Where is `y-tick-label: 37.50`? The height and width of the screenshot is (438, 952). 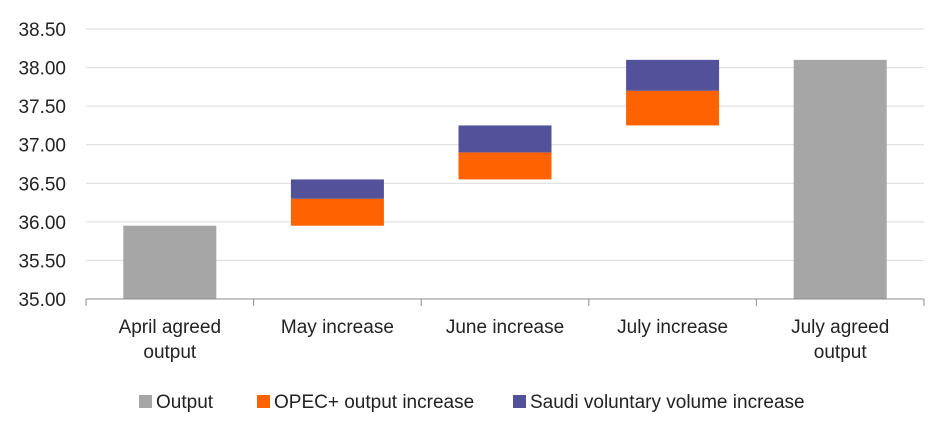 y-tick-label: 37.50 is located at coordinates (42, 107).